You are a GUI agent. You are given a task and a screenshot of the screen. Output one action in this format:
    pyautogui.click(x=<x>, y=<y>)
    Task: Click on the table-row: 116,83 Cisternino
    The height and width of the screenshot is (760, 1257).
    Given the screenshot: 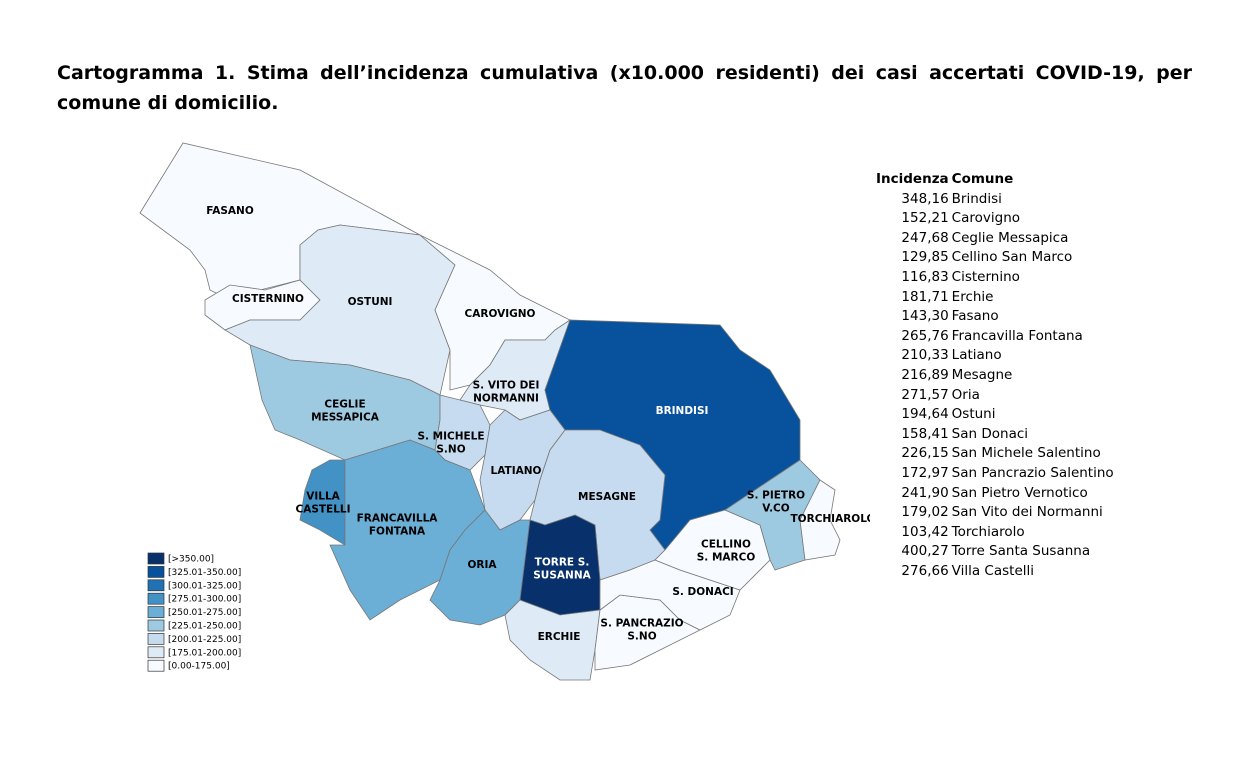 What is the action you would take?
    pyautogui.click(x=996, y=278)
    